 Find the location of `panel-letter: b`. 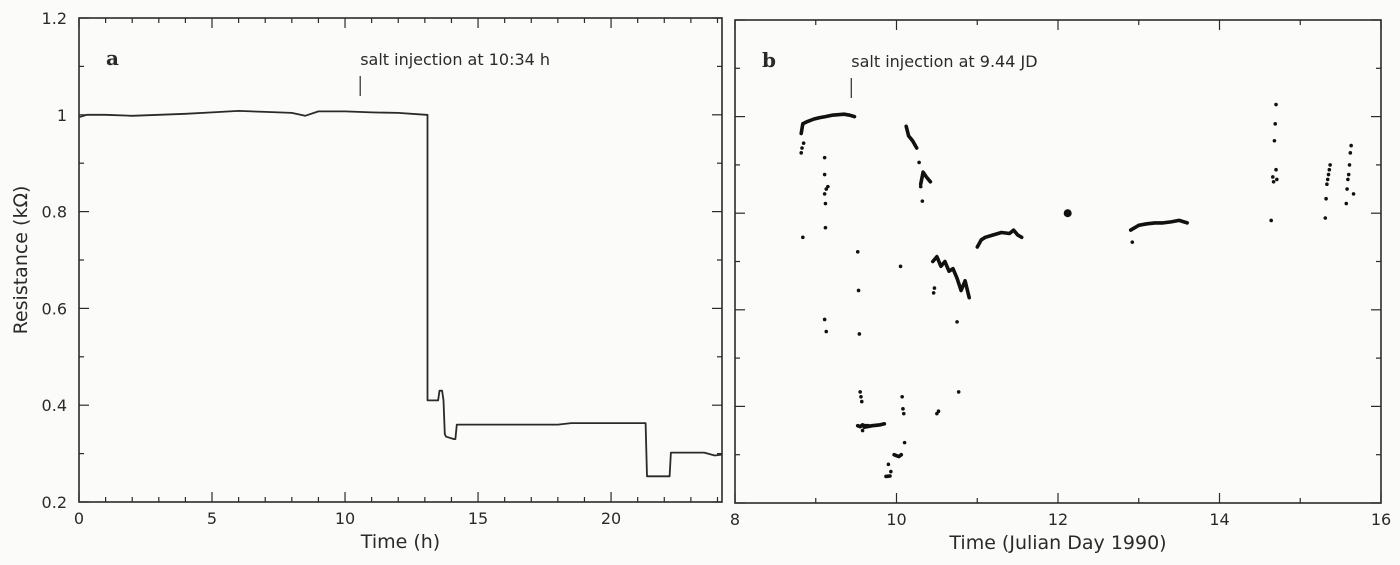

panel-letter: b is located at coordinates (769, 60).